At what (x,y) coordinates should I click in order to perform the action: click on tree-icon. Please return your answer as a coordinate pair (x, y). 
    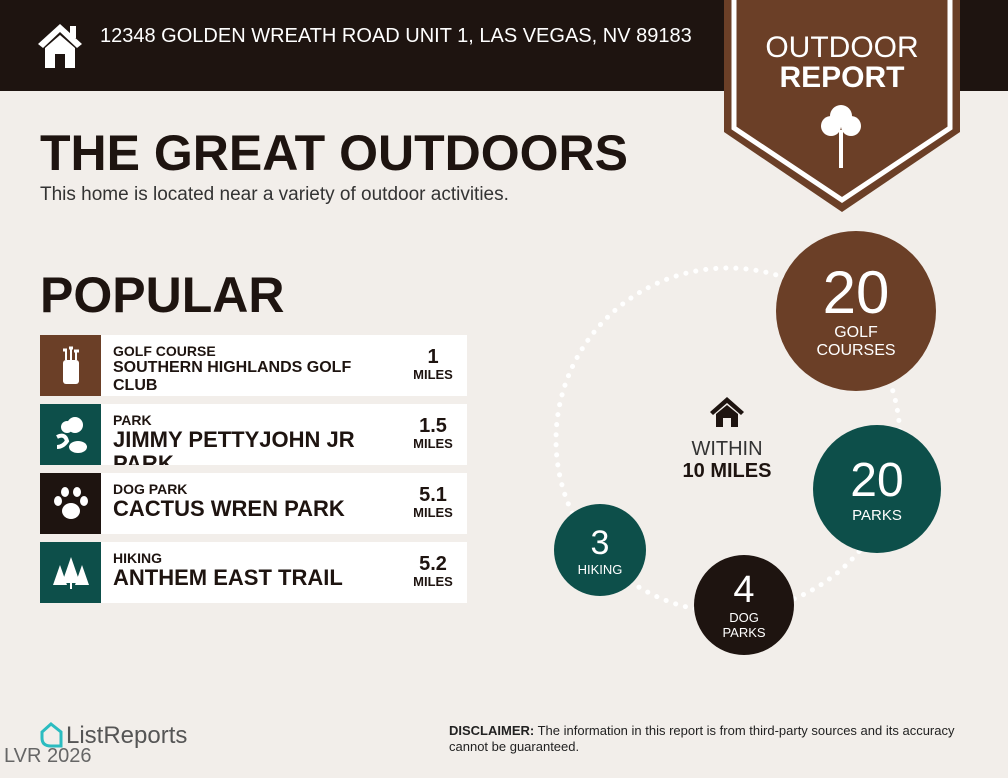
    Looking at the image, I should click on (841, 136).